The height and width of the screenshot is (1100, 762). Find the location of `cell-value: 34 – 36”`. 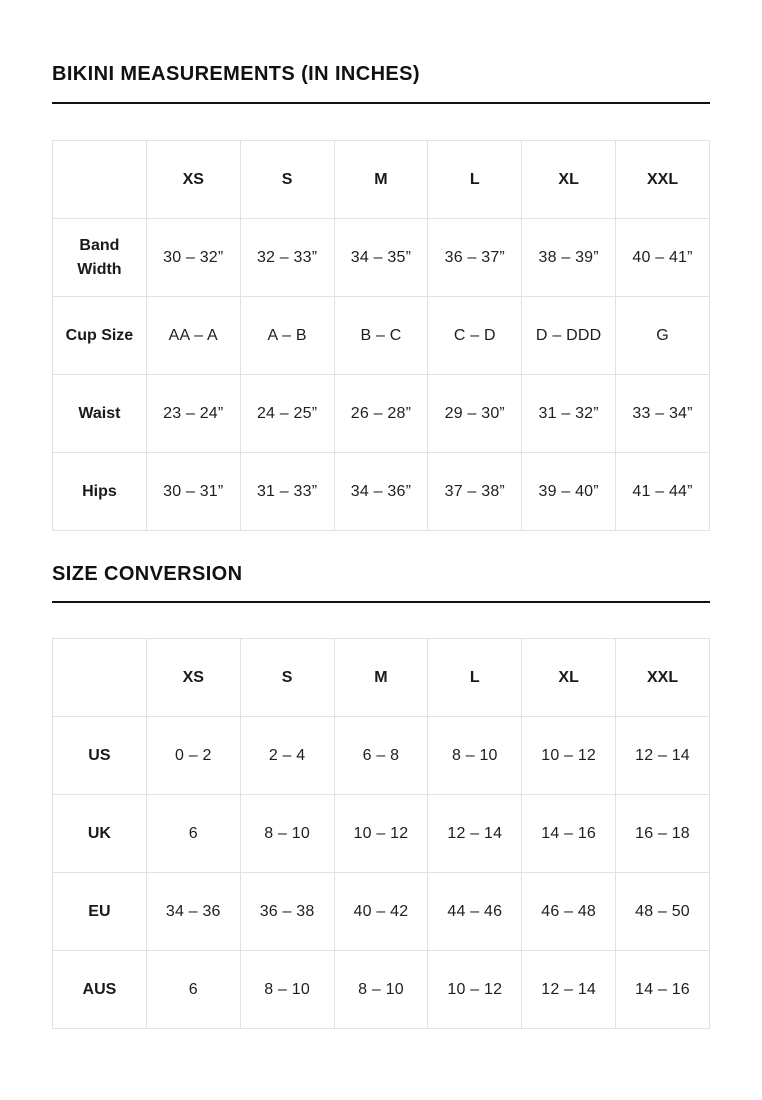

cell-value: 34 – 36” is located at coordinates (381, 491).